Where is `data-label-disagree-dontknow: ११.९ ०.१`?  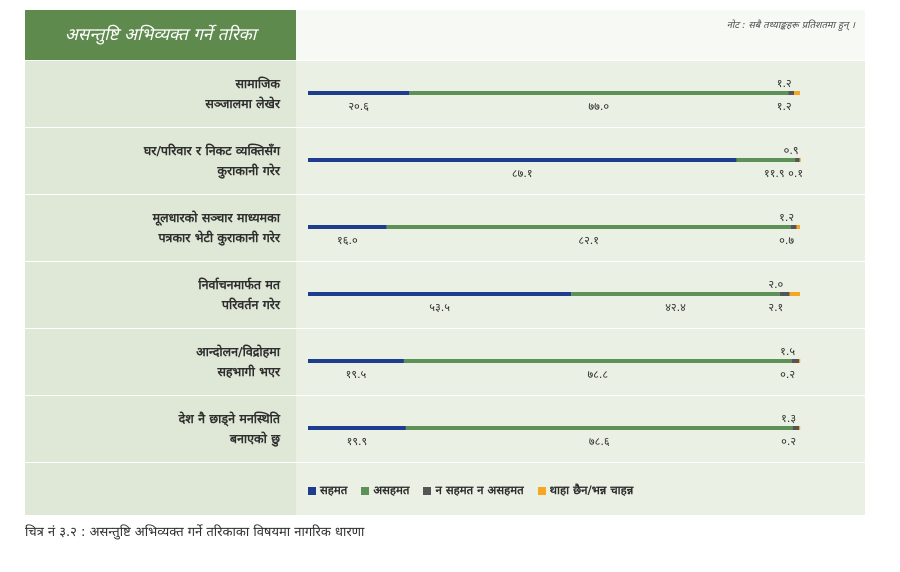 data-label-disagree-dontknow: ११.९ ०.१ is located at coordinates (783, 173).